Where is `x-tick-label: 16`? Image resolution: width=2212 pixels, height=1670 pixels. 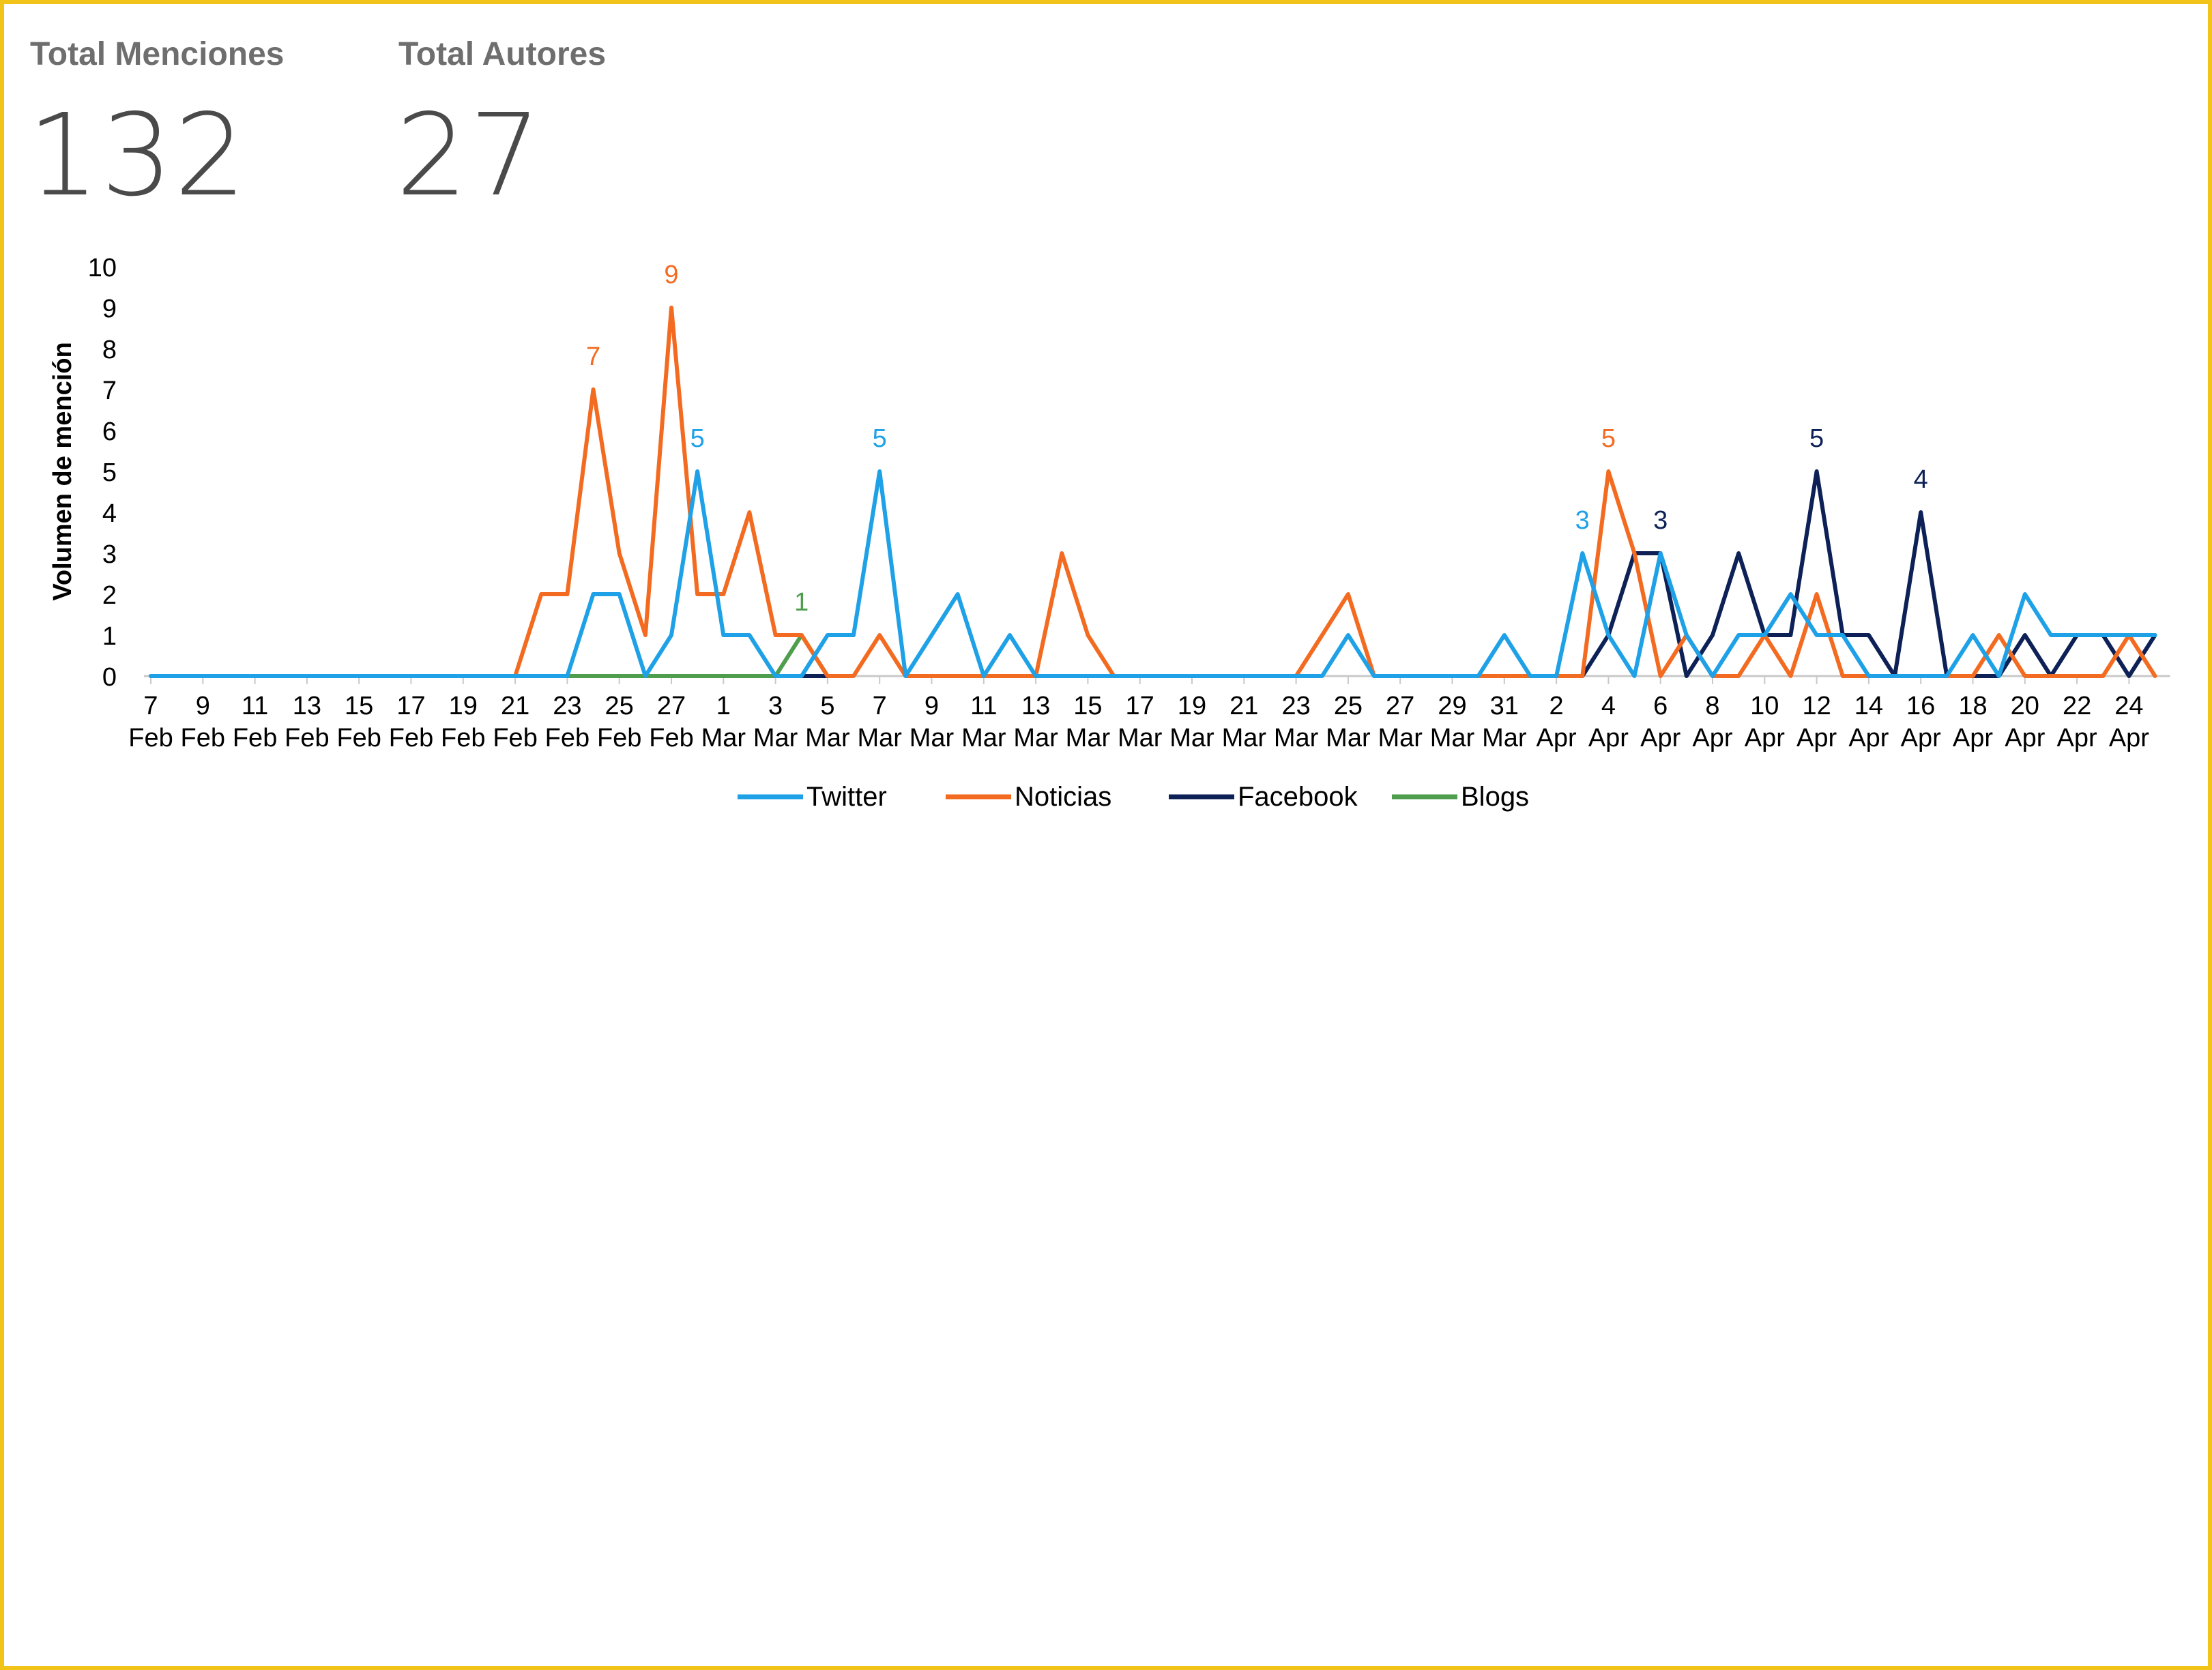 x-tick-label: 16 is located at coordinates (1920, 706).